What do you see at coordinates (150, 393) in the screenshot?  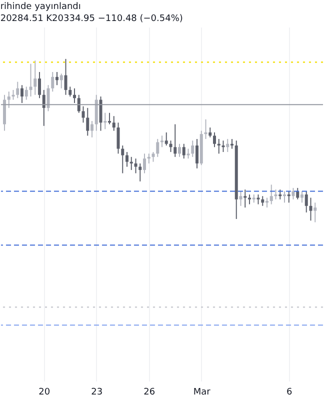 I see `x-tick-label: 26` at bounding box center [150, 393].